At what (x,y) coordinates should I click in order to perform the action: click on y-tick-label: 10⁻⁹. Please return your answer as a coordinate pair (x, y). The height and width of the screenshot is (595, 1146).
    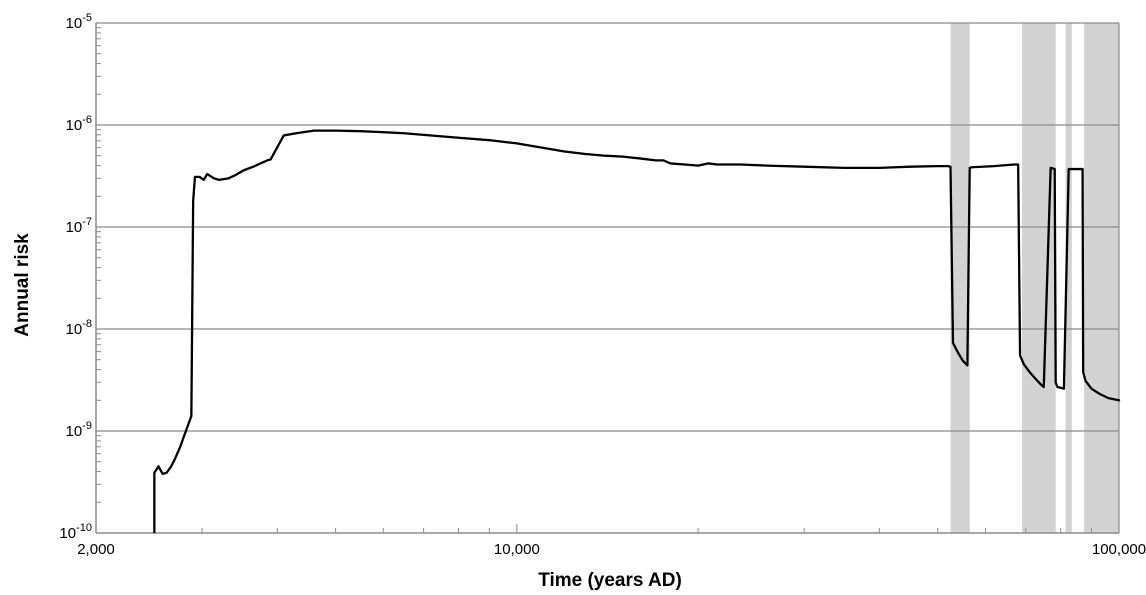
    Looking at the image, I should click on (79, 430).